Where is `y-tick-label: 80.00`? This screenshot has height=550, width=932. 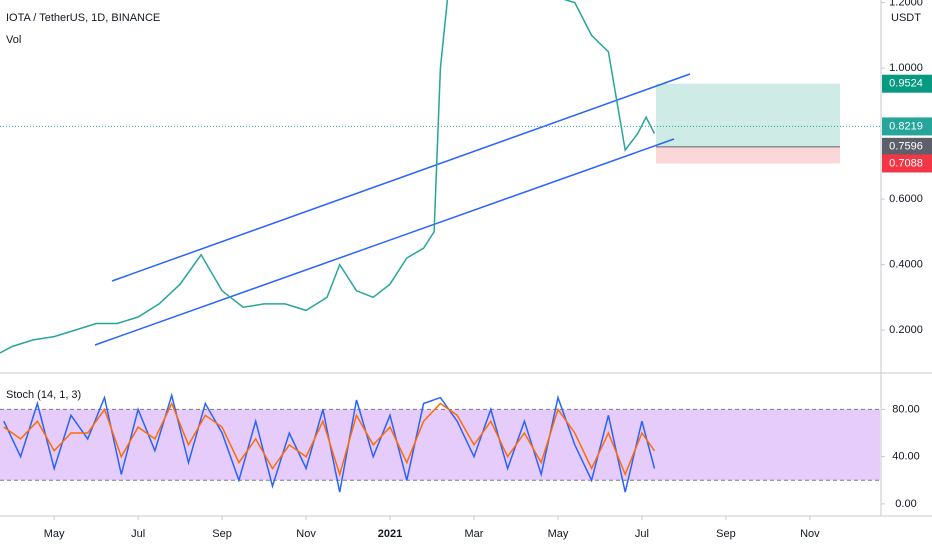
y-tick-label: 80.00 is located at coordinates (906, 409).